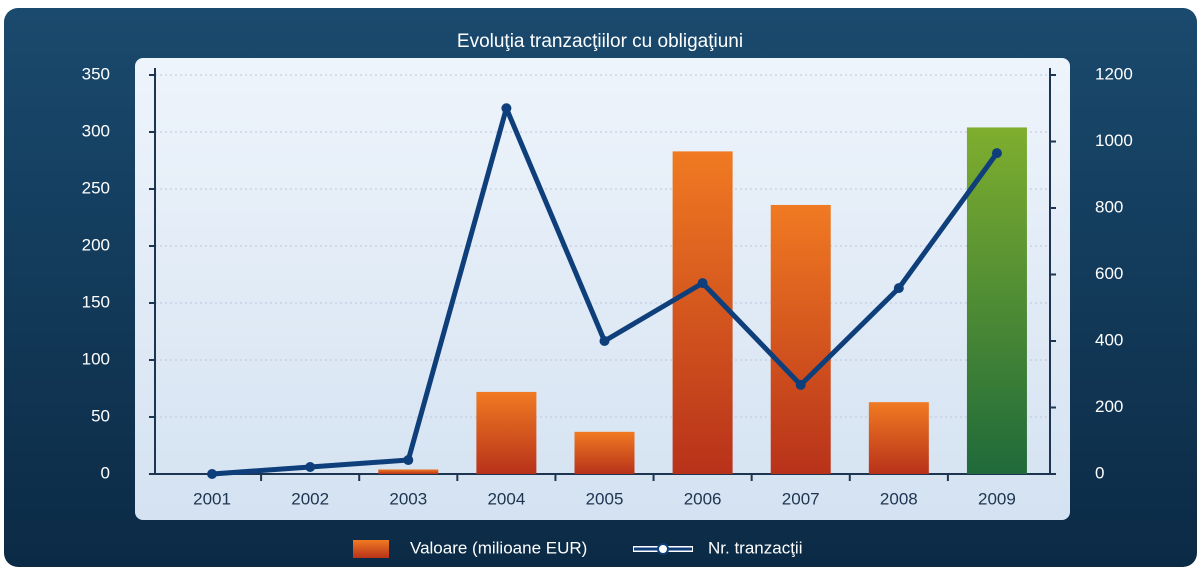 The height and width of the screenshot is (572, 1201). I want to click on y-tick-label: 250, so click(96, 187).